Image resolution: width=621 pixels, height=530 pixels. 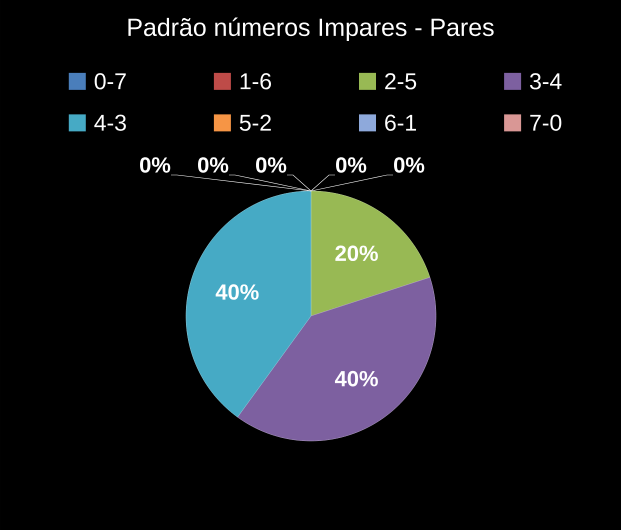 What do you see at coordinates (255, 122) in the screenshot?
I see `legend-label: 5-2` at bounding box center [255, 122].